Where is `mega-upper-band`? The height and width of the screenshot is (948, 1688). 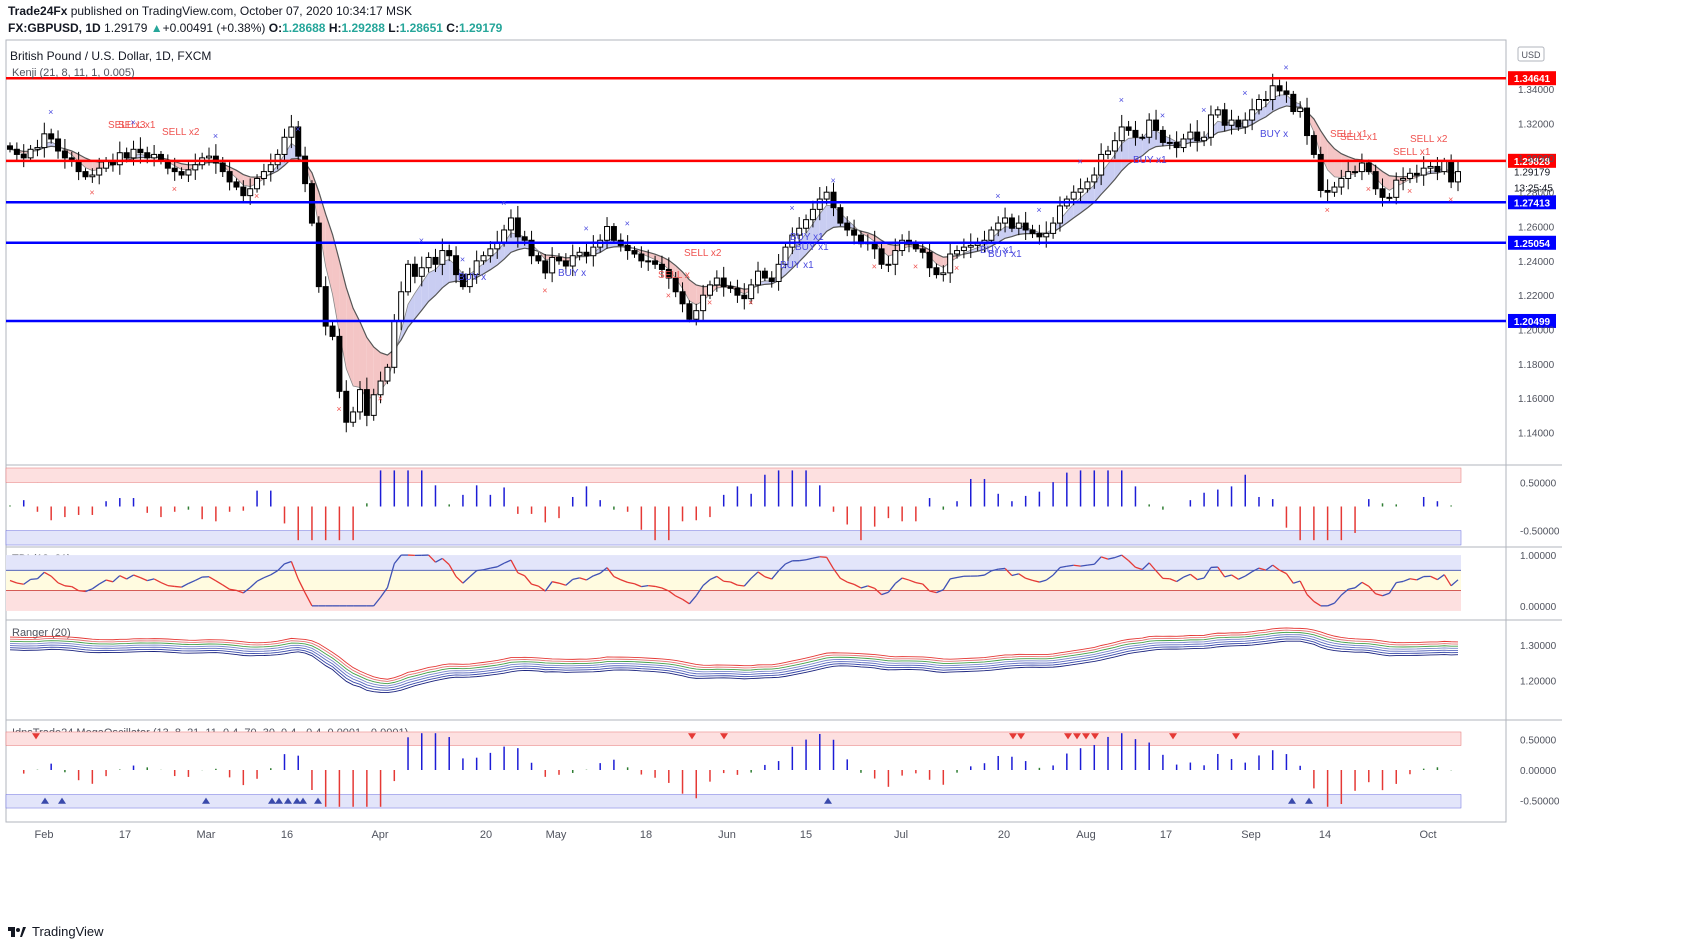 mega-upper-band is located at coordinates (733, 738).